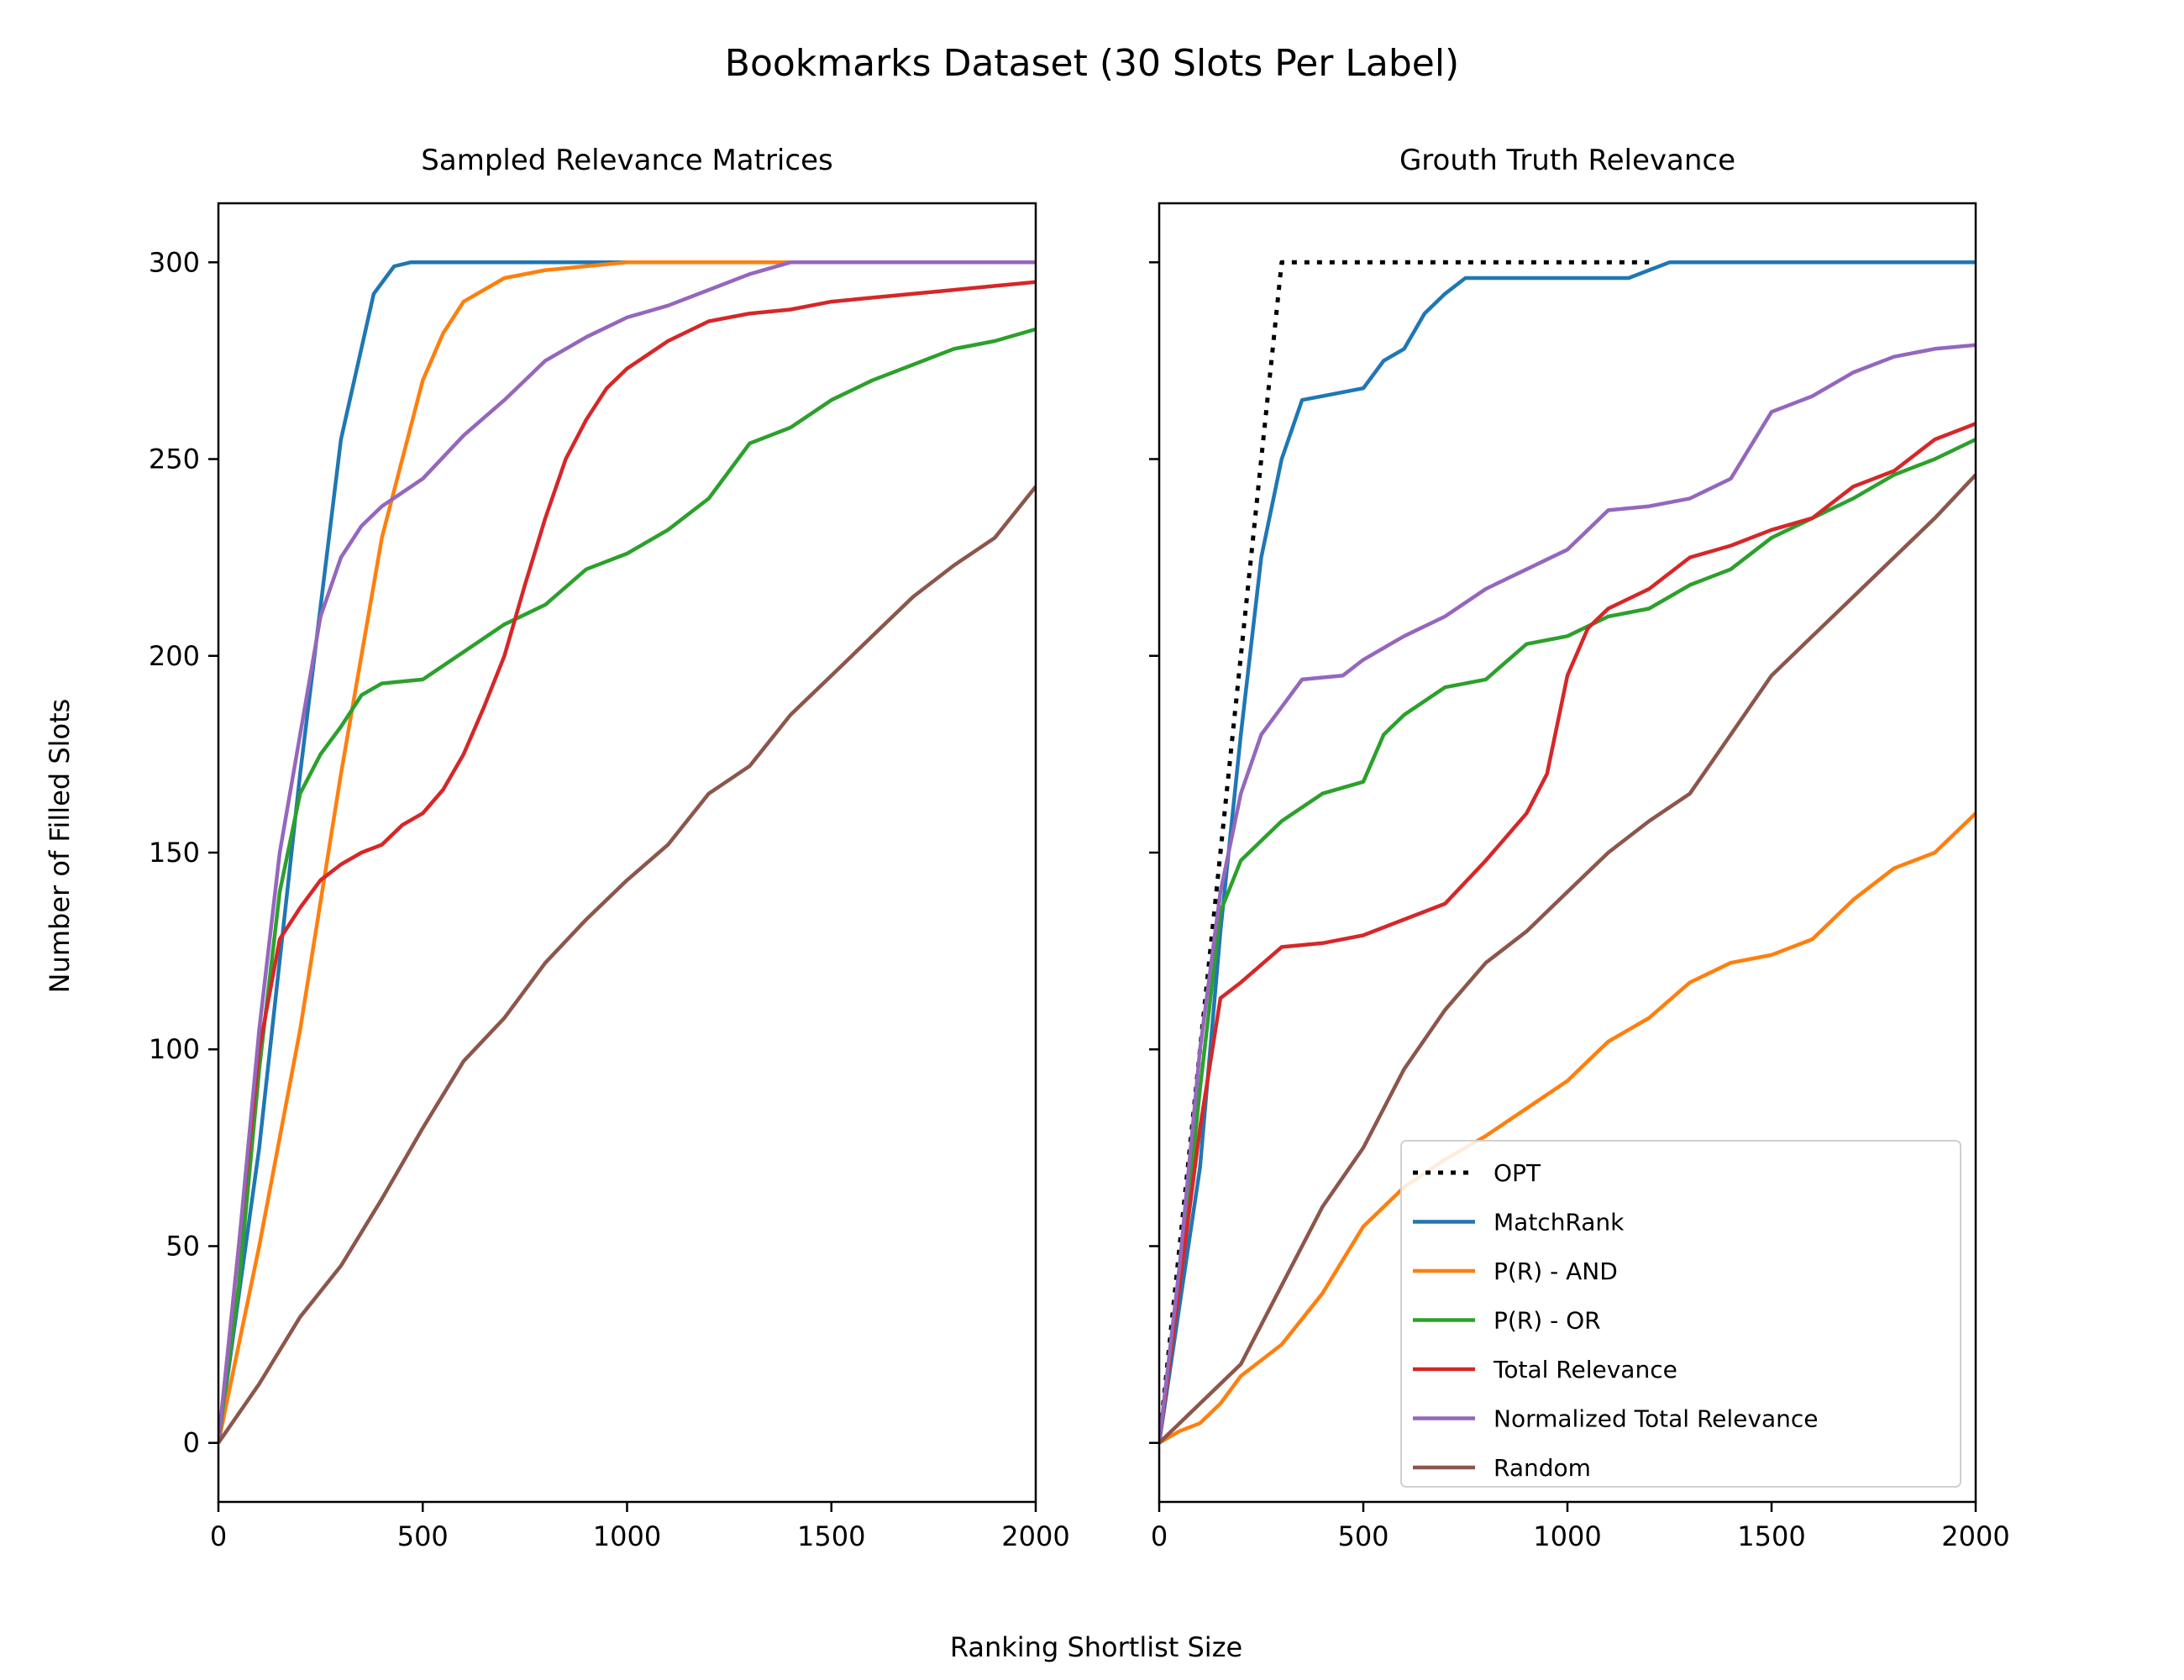  What do you see at coordinates (1567, 160) in the screenshot?
I see `panel-title: Grouth Truth Relevance` at bounding box center [1567, 160].